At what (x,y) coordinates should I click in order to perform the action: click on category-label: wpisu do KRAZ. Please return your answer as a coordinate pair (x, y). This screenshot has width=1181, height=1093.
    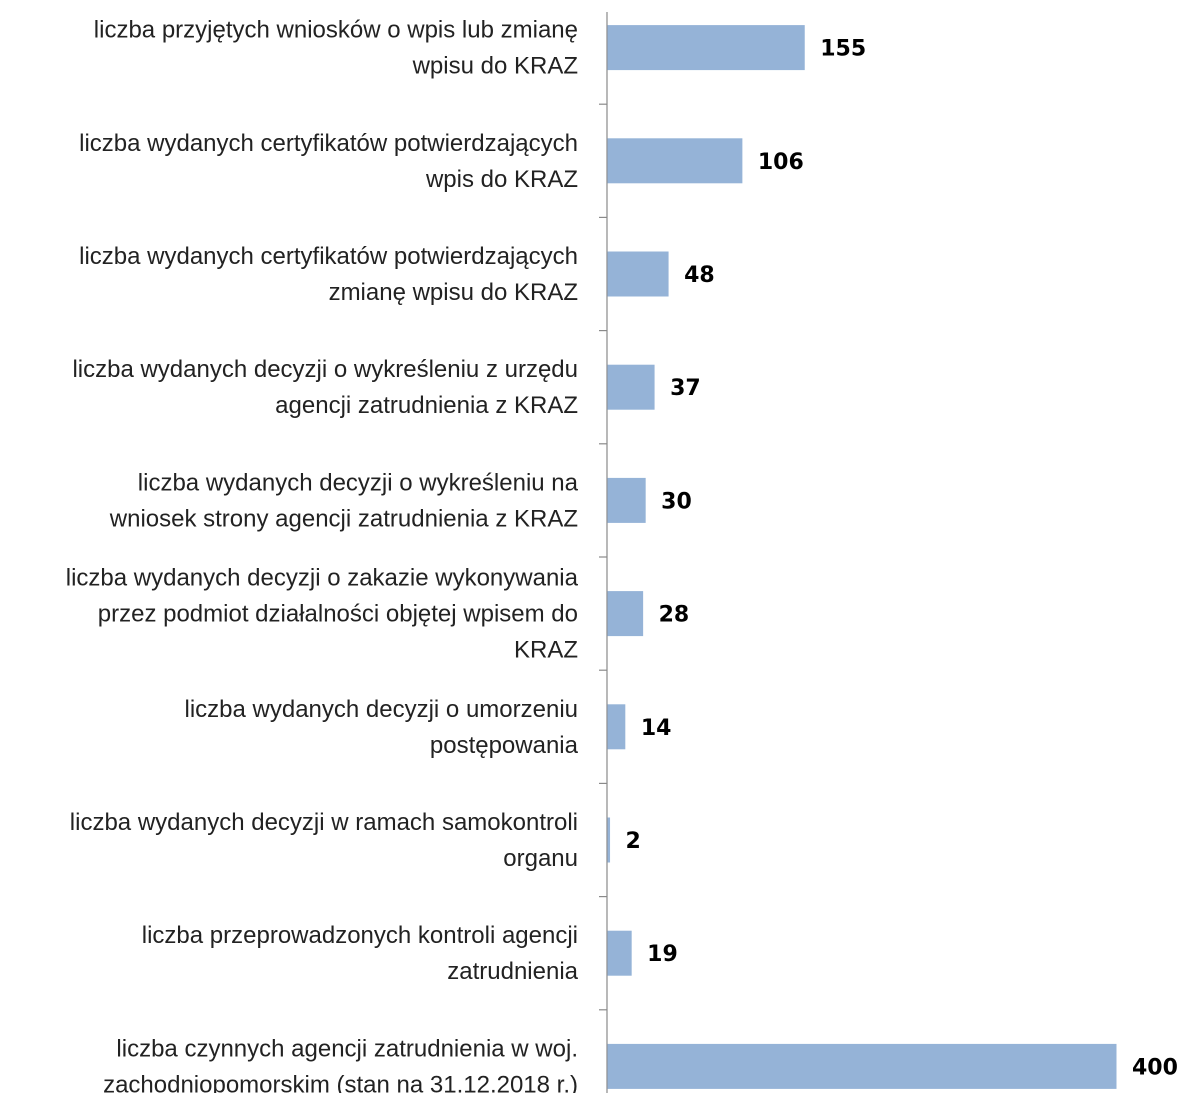
    Looking at the image, I should click on (495, 66).